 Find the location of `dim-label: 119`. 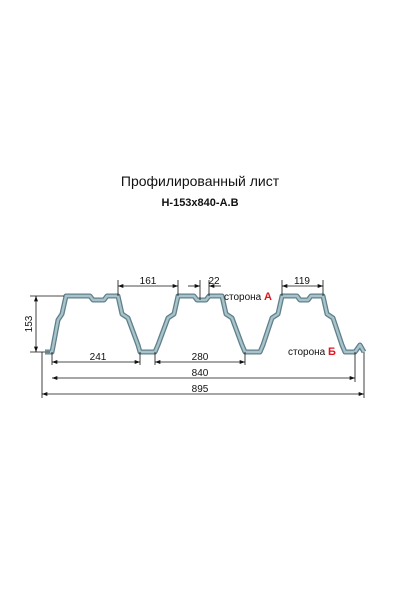

dim-label: 119 is located at coordinates (302, 281).